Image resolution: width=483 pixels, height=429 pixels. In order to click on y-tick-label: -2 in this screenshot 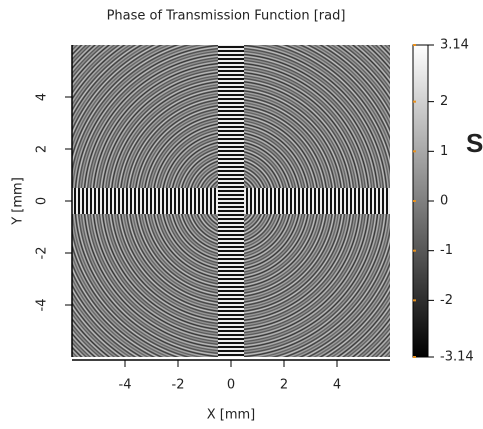, I will do `click(42, 253)`.